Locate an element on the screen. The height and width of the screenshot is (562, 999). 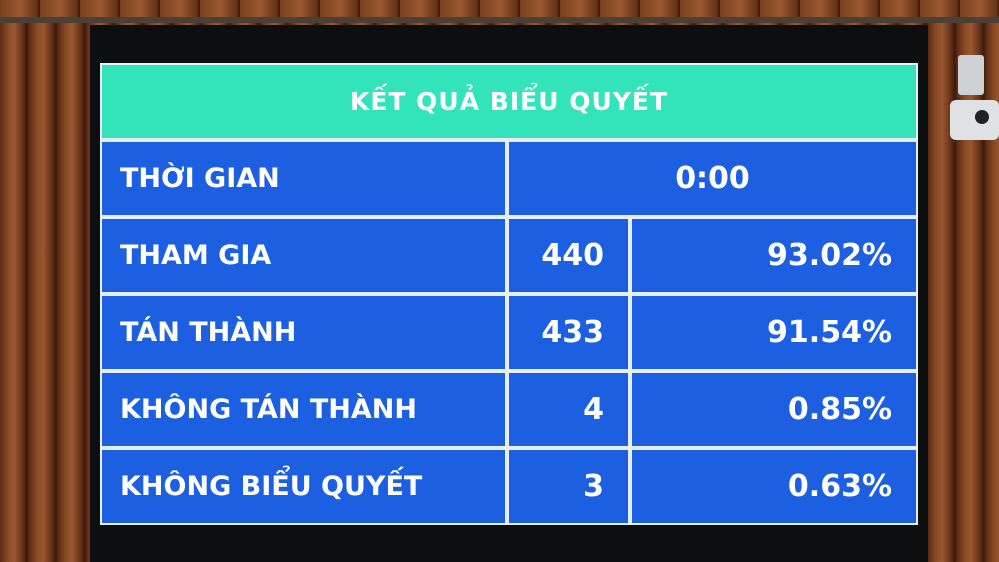
row-count: 440 is located at coordinates (568, 255).